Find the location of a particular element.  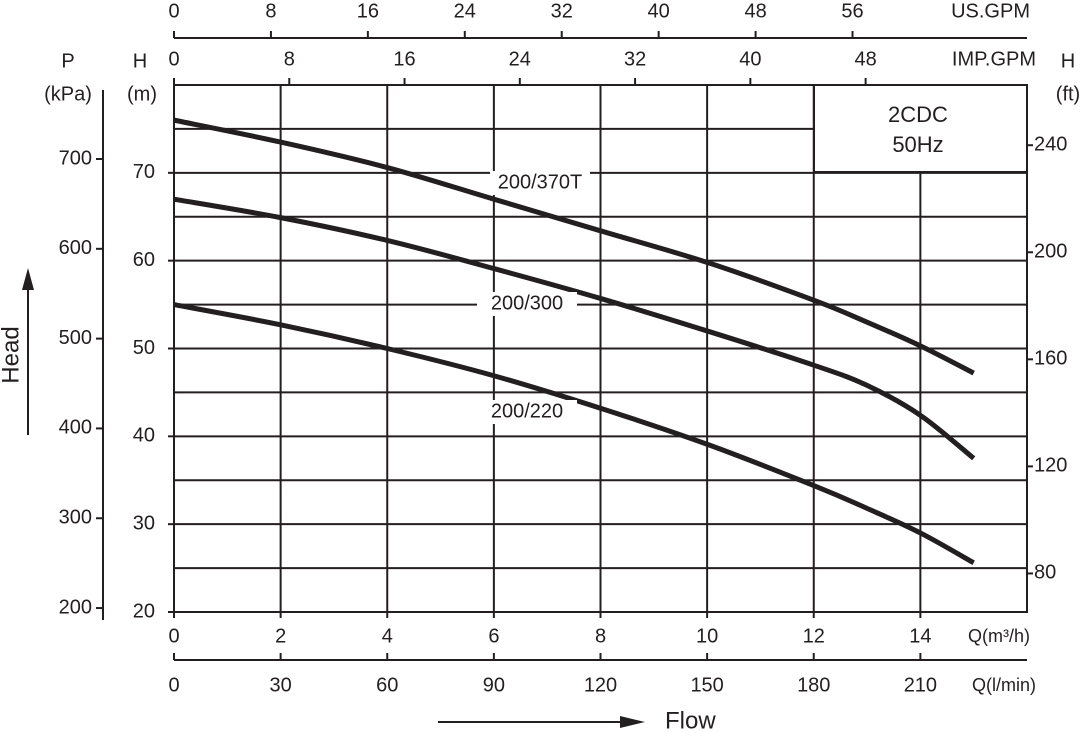

ft-label: H is located at coordinates (1068, 61).